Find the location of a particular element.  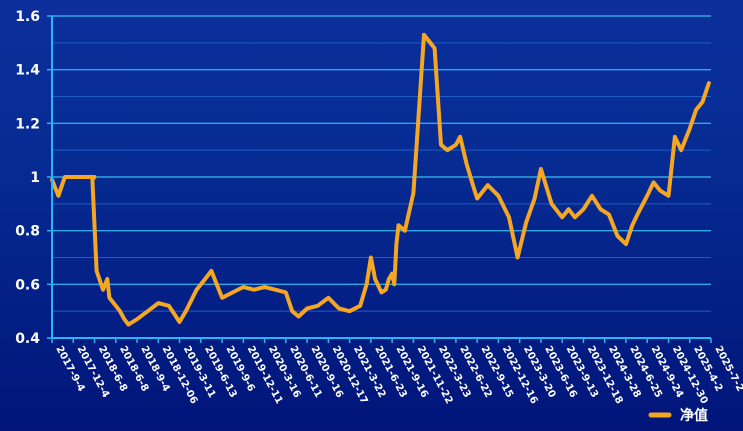

legend: 净值 is located at coordinates (678, 415).